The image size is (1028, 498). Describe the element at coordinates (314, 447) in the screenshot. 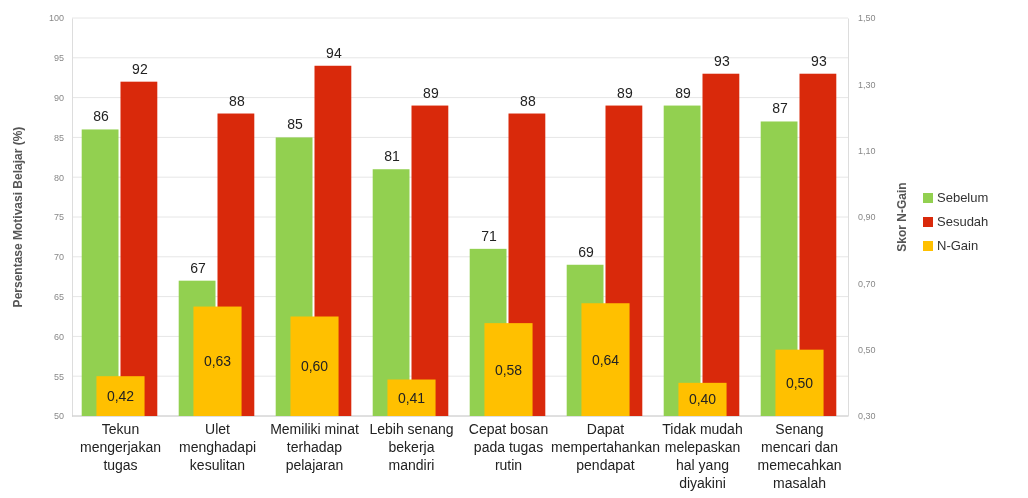

I see `x-tick-label: Memiliki minat terhadap pelajaran` at that location.